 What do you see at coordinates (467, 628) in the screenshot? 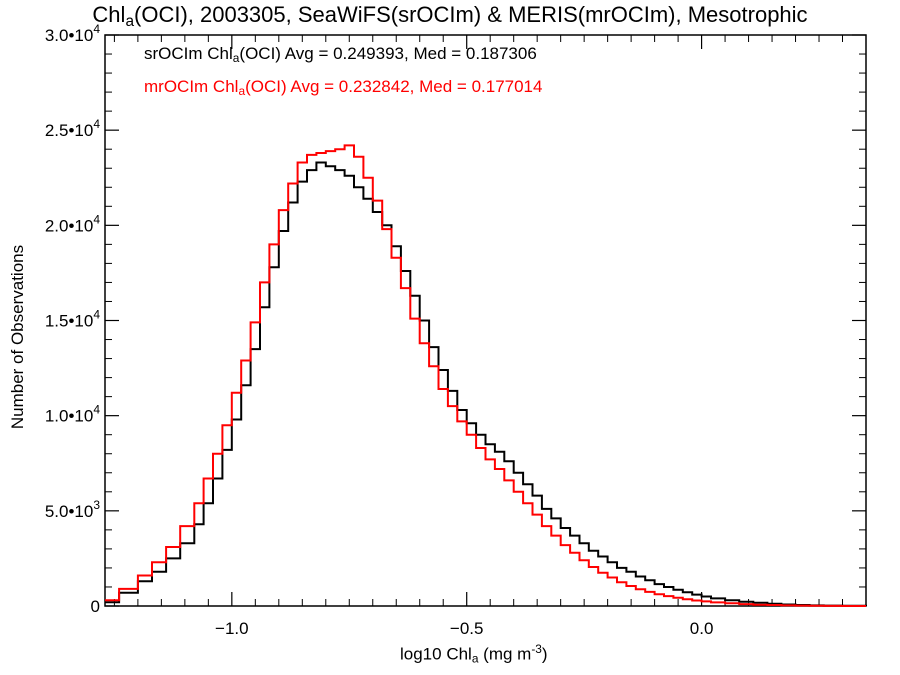
I see `x-tick-label: −0.5` at bounding box center [467, 628].